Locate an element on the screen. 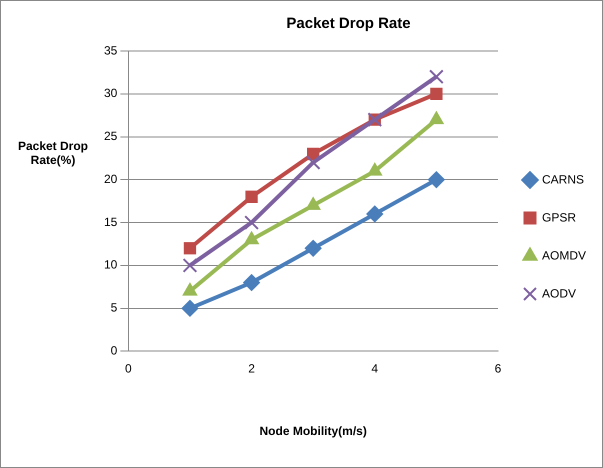 The height and width of the screenshot is (468, 603). y-tick-label: 0 is located at coordinates (114, 351).